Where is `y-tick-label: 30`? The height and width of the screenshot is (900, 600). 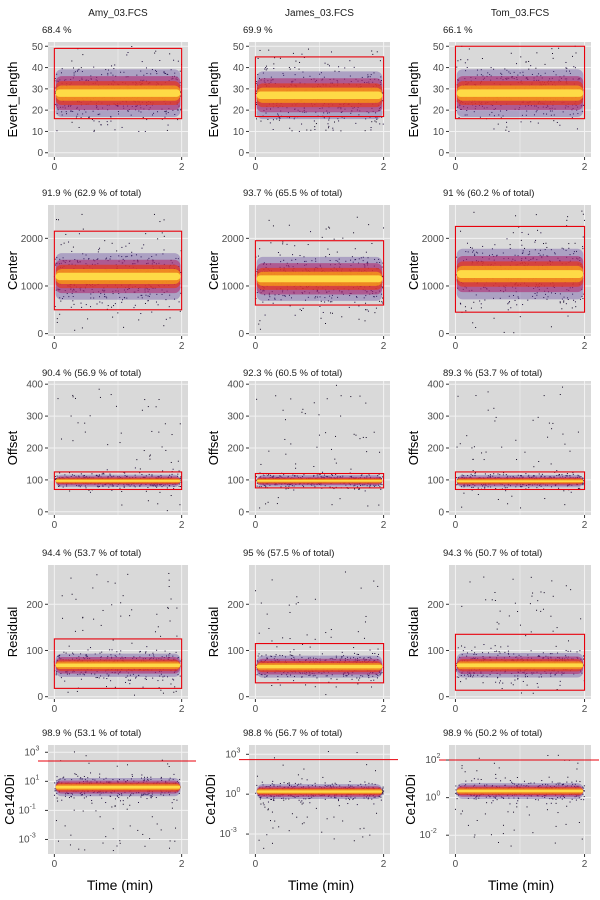
y-tick-label: 30 is located at coordinates (439, 89).